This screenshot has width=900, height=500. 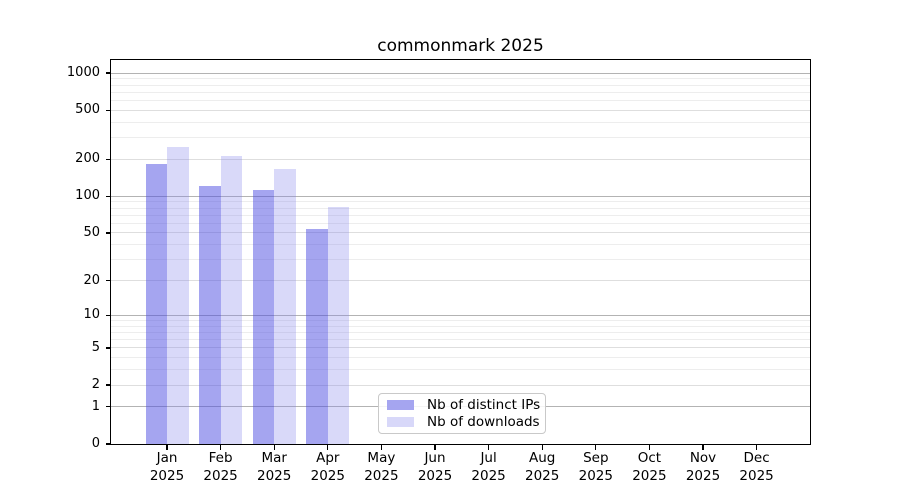 I want to click on x-tick-label: Oct 2025, so click(x=649, y=467).